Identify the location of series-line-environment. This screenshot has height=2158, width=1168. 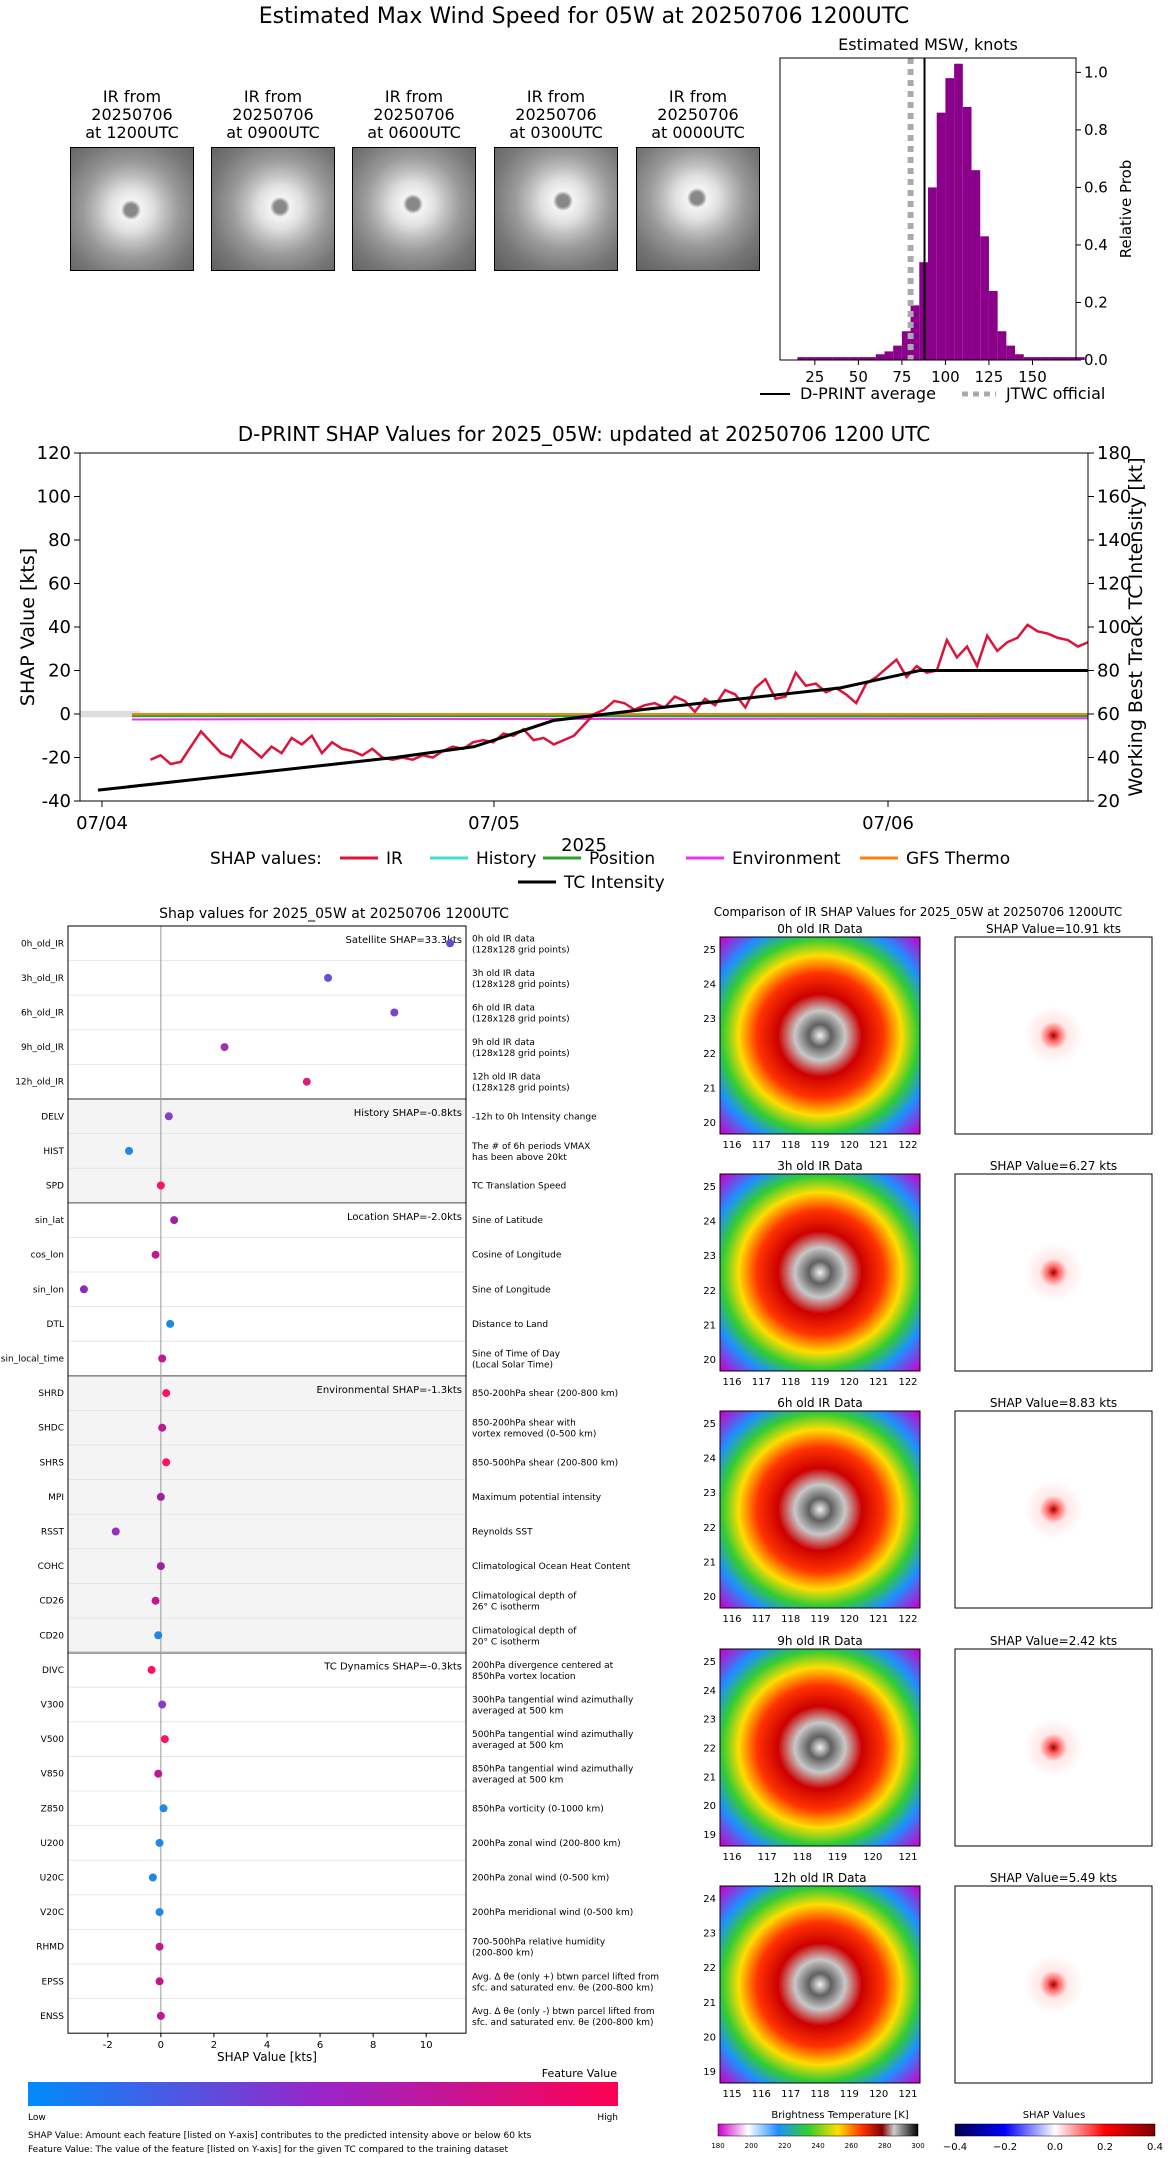
(610, 719).